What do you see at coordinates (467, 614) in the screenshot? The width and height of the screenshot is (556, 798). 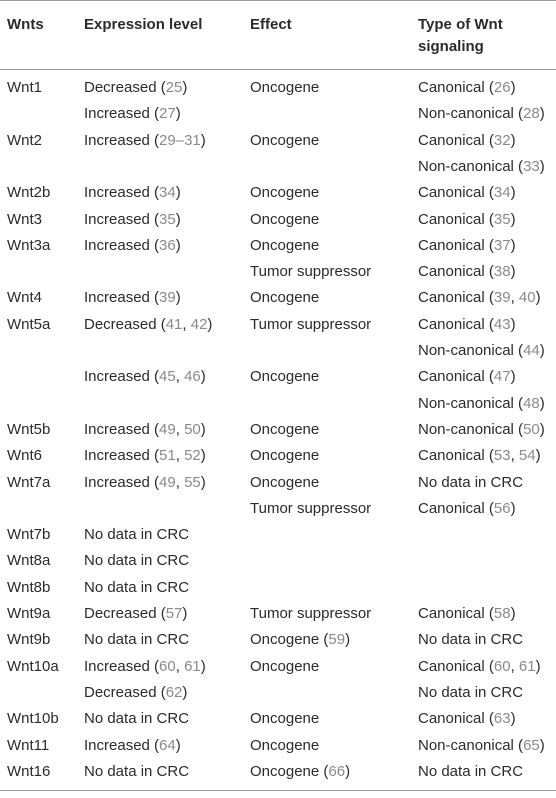 I see `cell-signaling-type: Canonical (58)` at bounding box center [467, 614].